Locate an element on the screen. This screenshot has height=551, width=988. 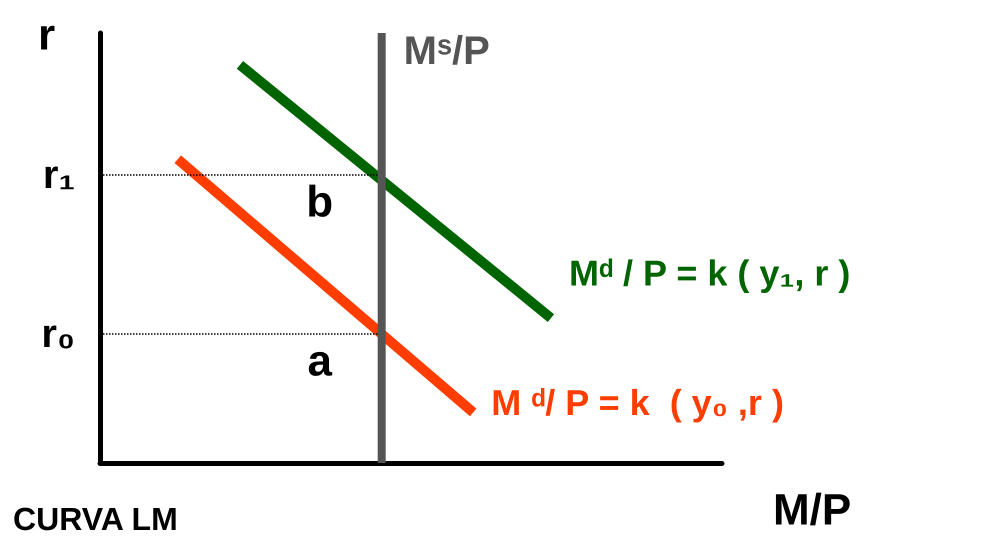
annotation: Mˢ/P is located at coordinates (447, 51).